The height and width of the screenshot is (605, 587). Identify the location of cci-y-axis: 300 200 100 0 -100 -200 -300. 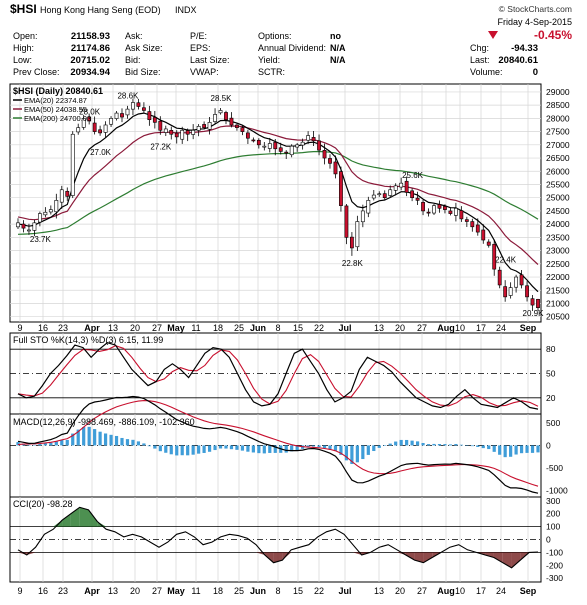
(554, 539).